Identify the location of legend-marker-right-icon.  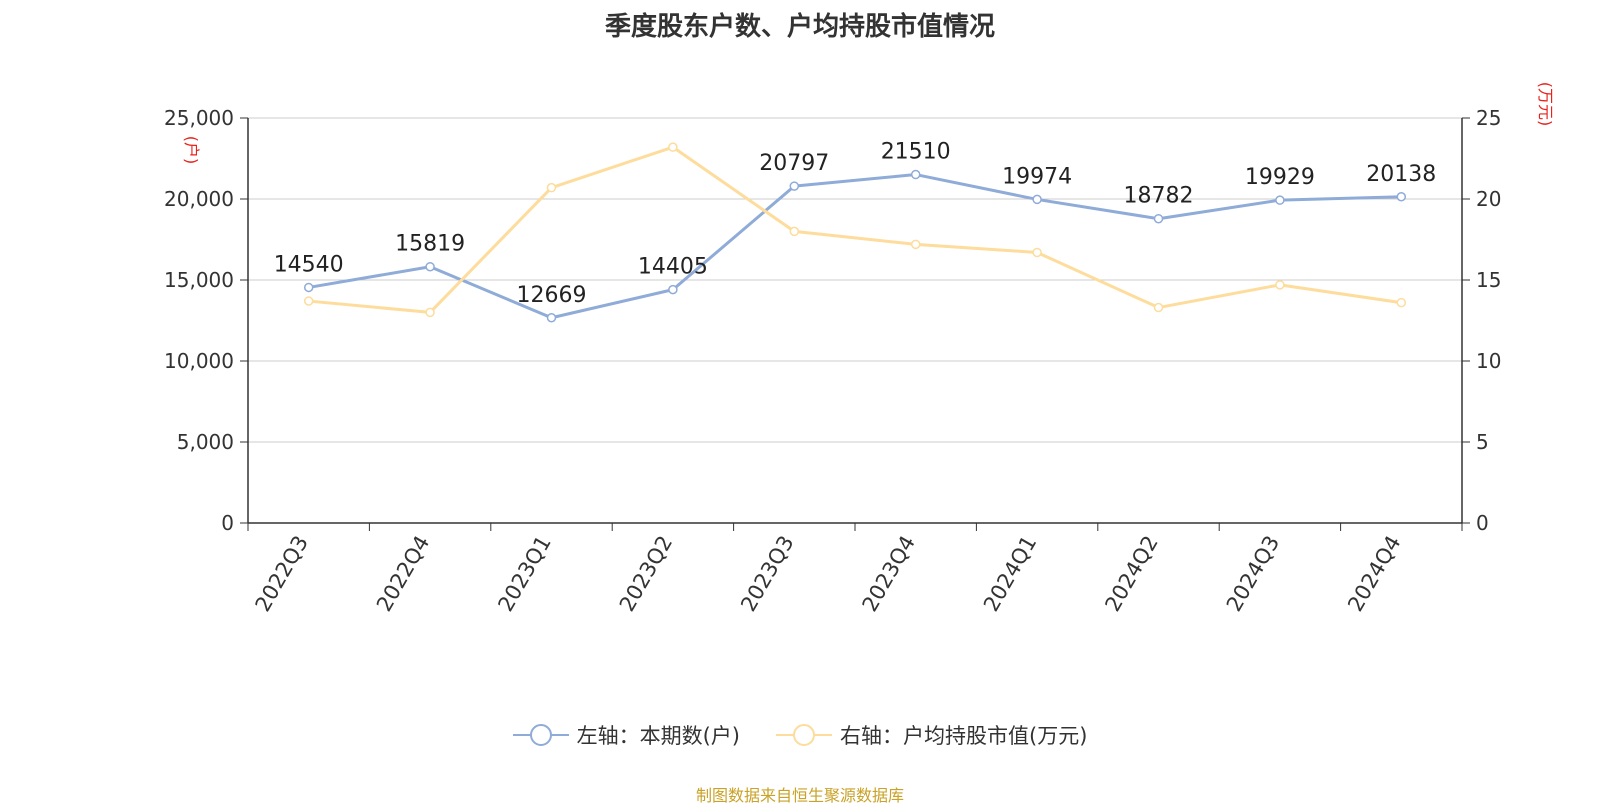
(804, 735).